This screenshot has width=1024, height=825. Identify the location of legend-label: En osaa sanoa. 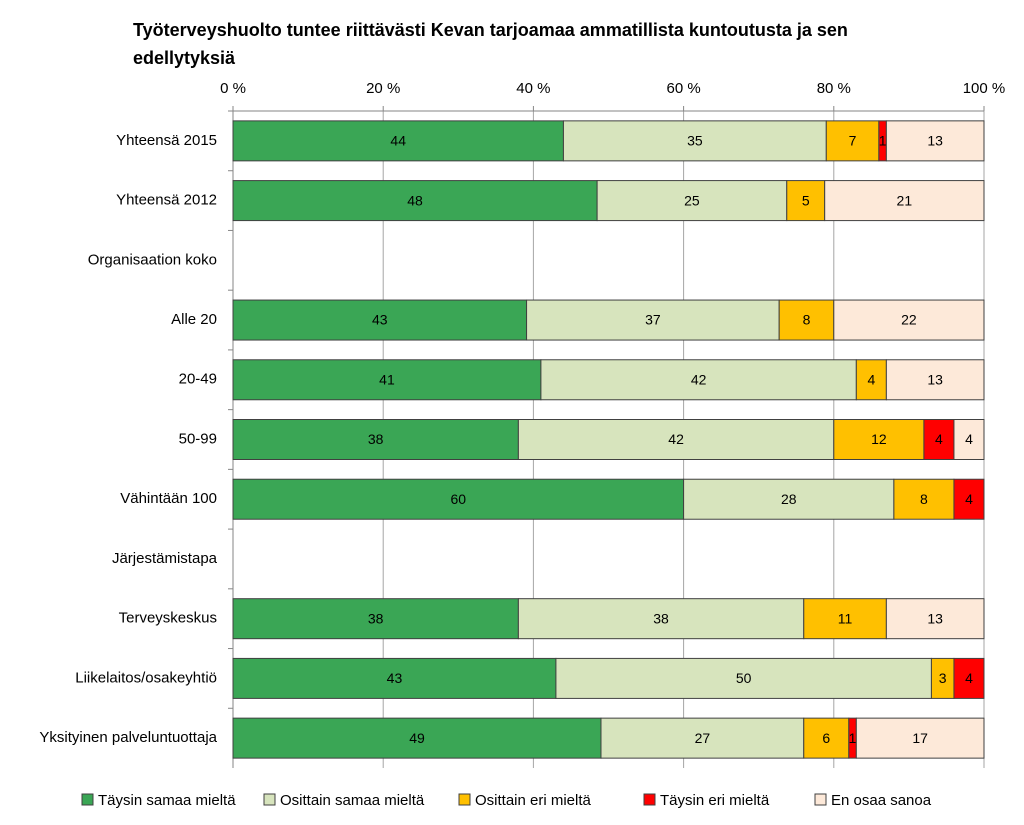
(881, 800).